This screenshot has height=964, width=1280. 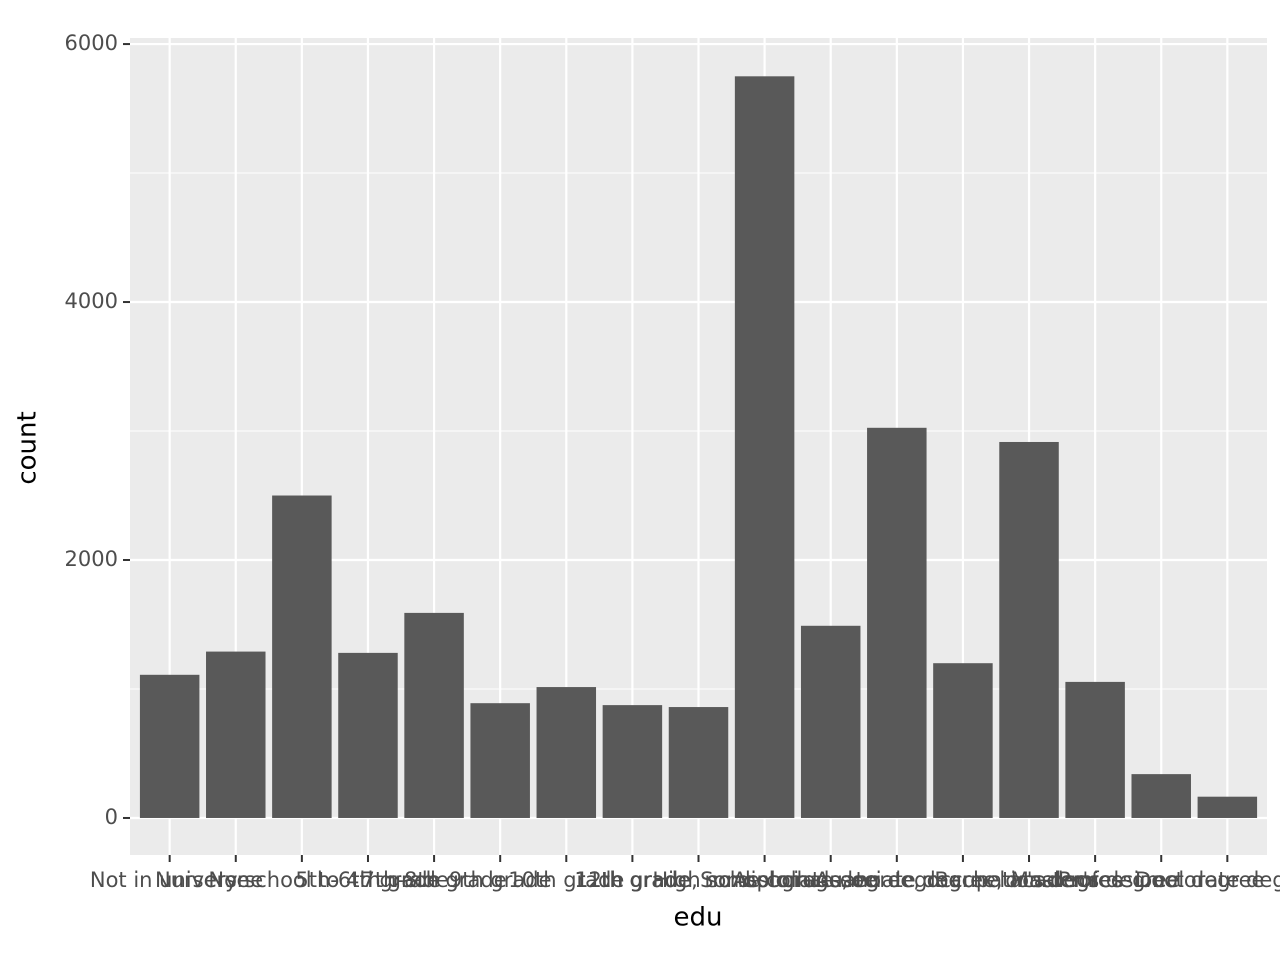 What do you see at coordinates (28, 447) in the screenshot?
I see `y-axis-title: count` at bounding box center [28, 447].